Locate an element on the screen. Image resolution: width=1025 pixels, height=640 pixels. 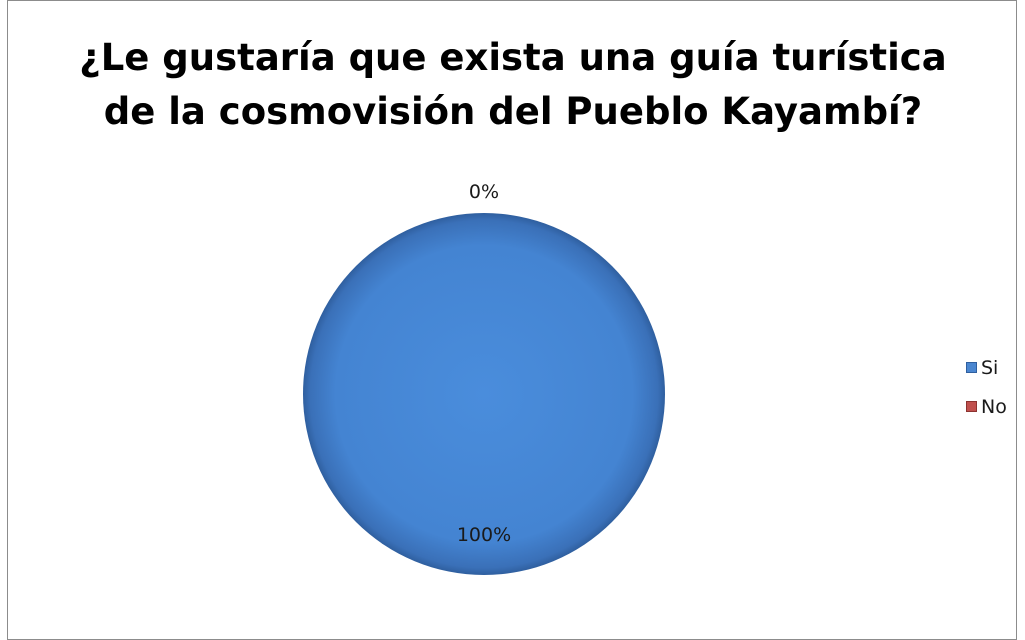
legend-label-no: No is located at coordinates (994, 406).